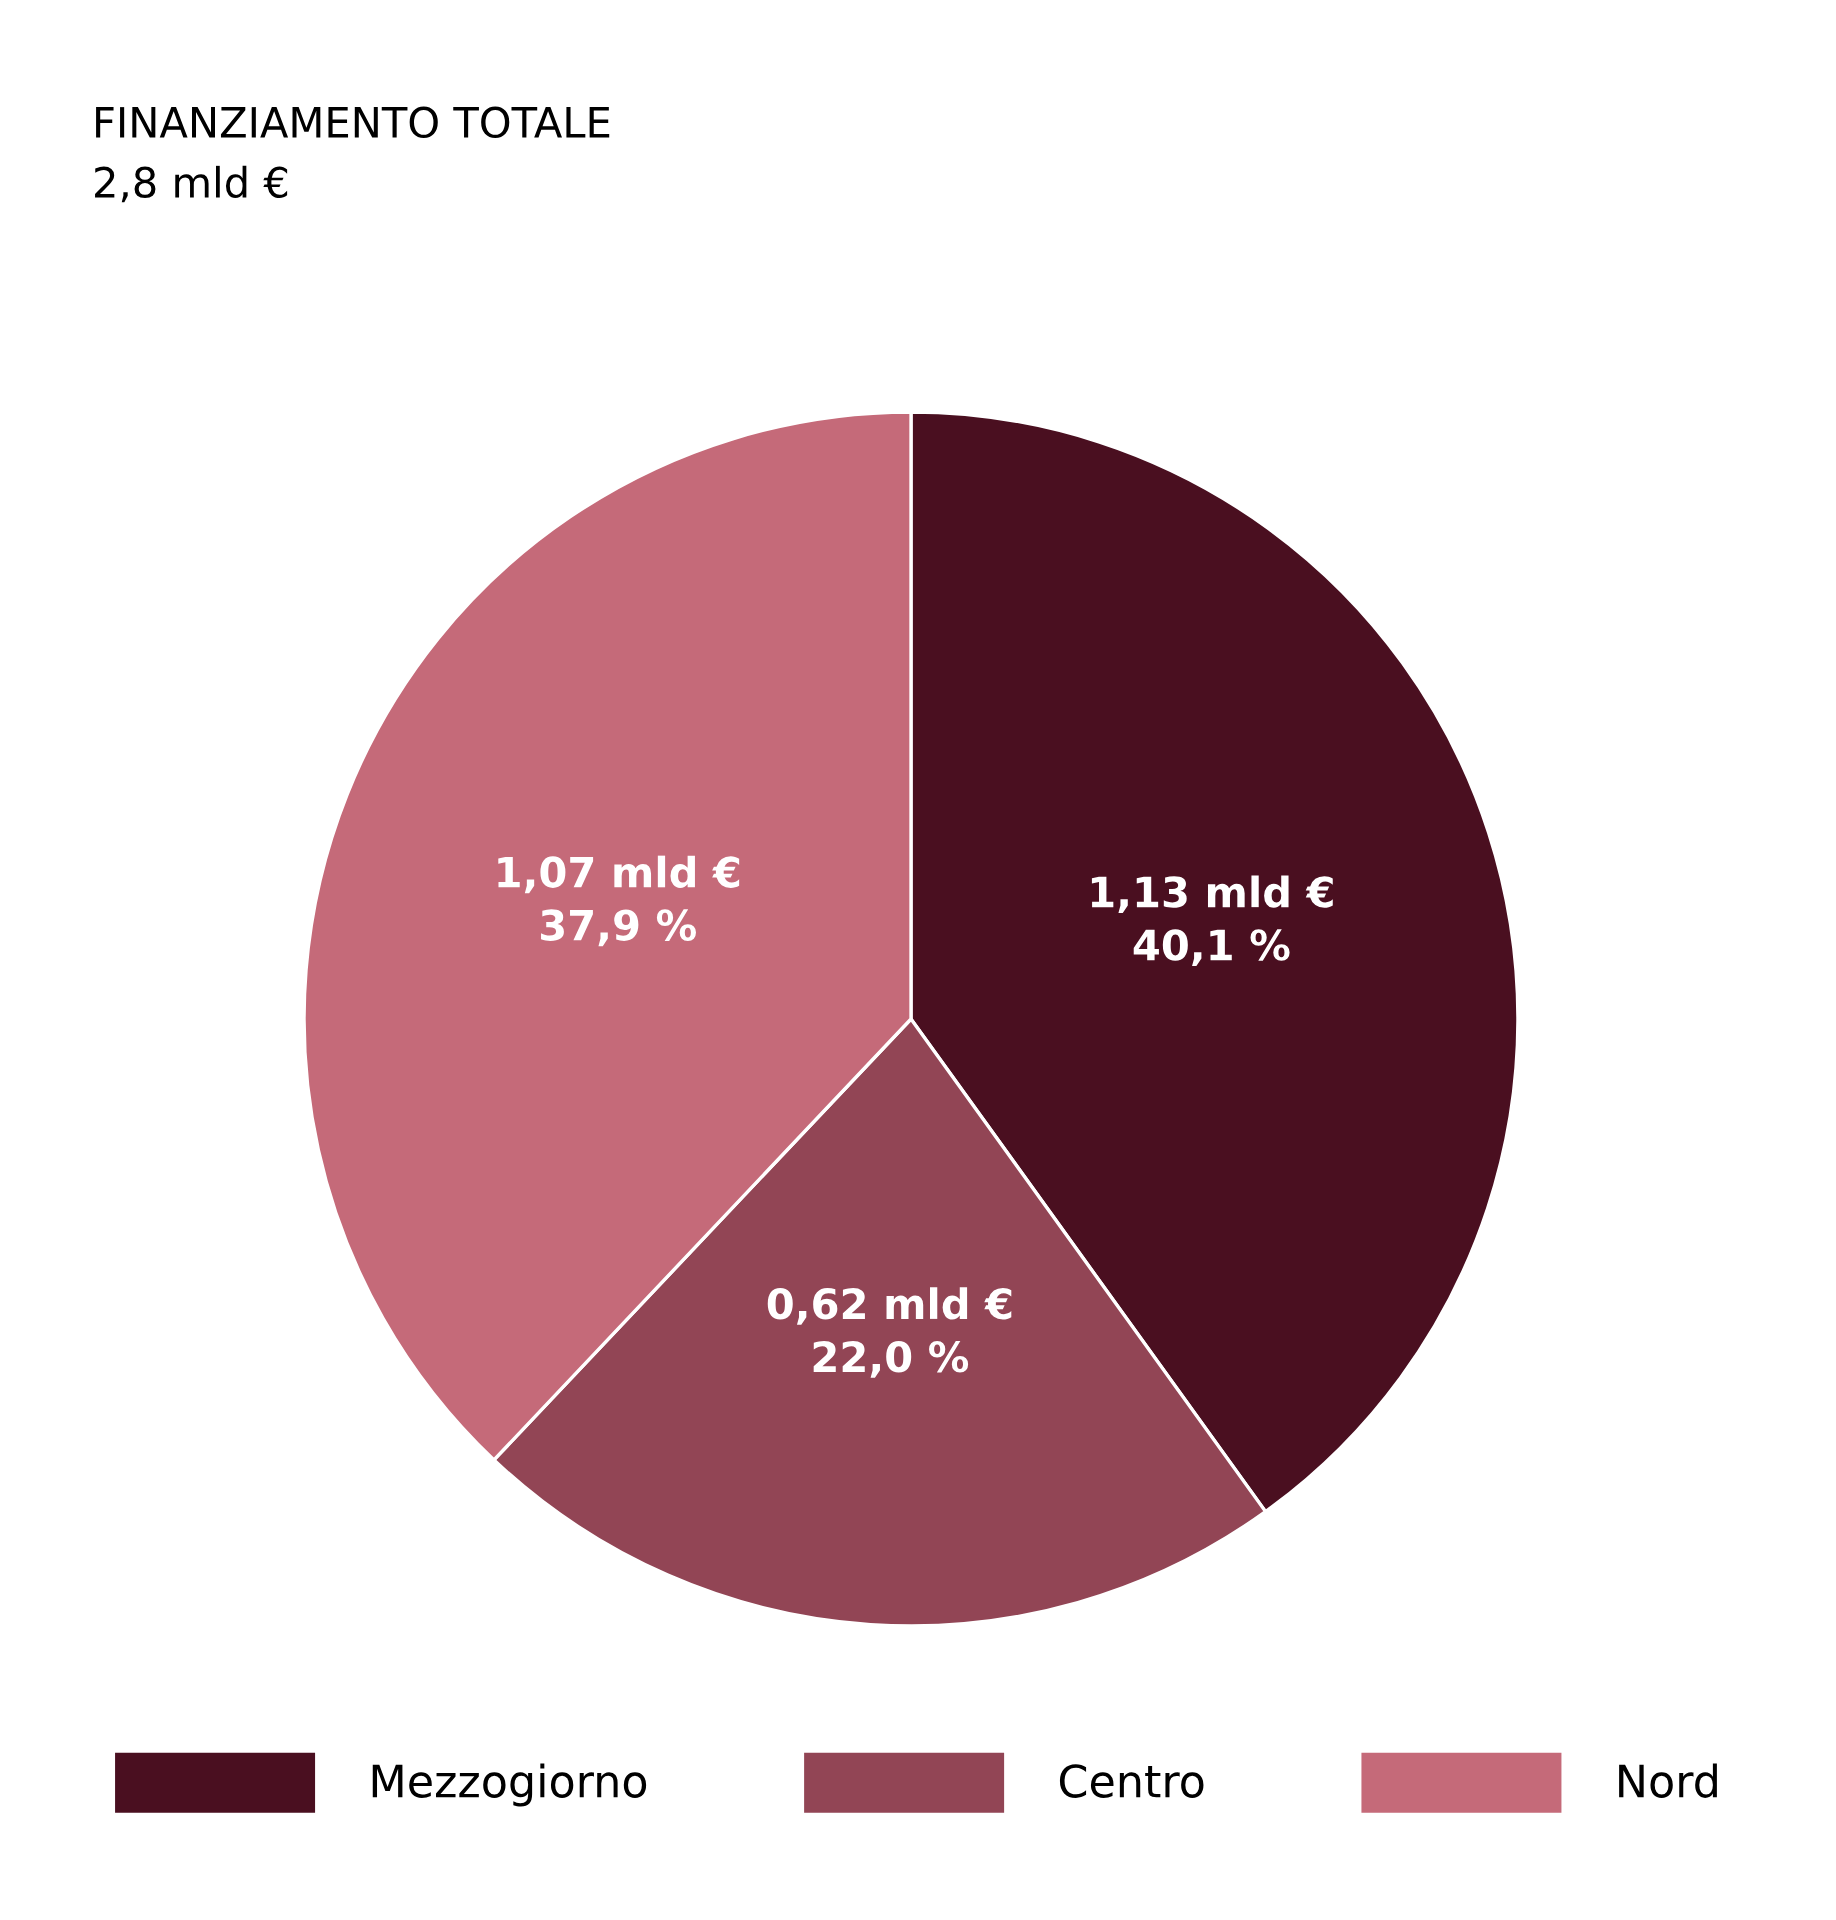  What do you see at coordinates (1131, 1781) in the screenshot?
I see `legend-label: Centro` at bounding box center [1131, 1781].